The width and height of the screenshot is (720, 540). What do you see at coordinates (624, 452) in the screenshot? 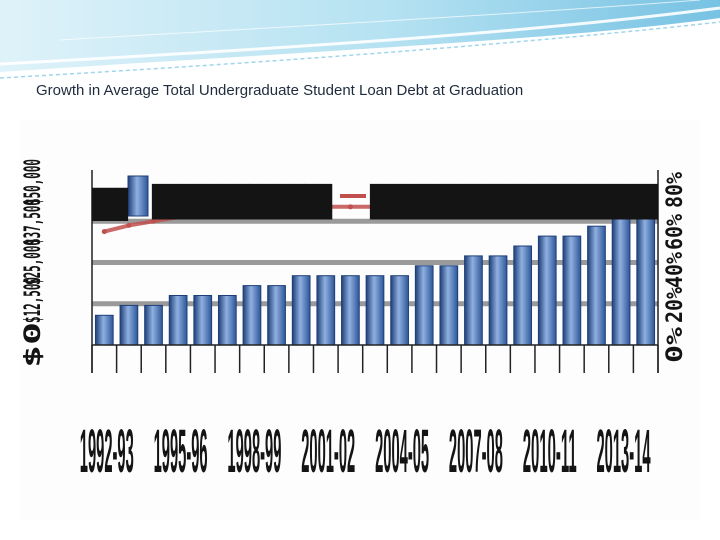
I see `x-tick-label-2013-14: 2013-14` at bounding box center [624, 452].